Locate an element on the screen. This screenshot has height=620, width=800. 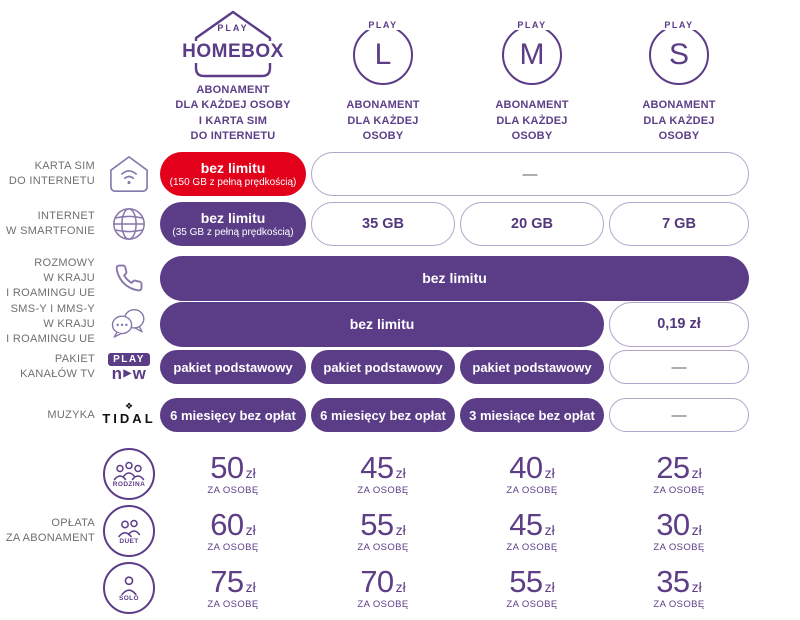
price-duet-s: 30 zł ZA OSOBĘ is located at coordinates (679, 531).